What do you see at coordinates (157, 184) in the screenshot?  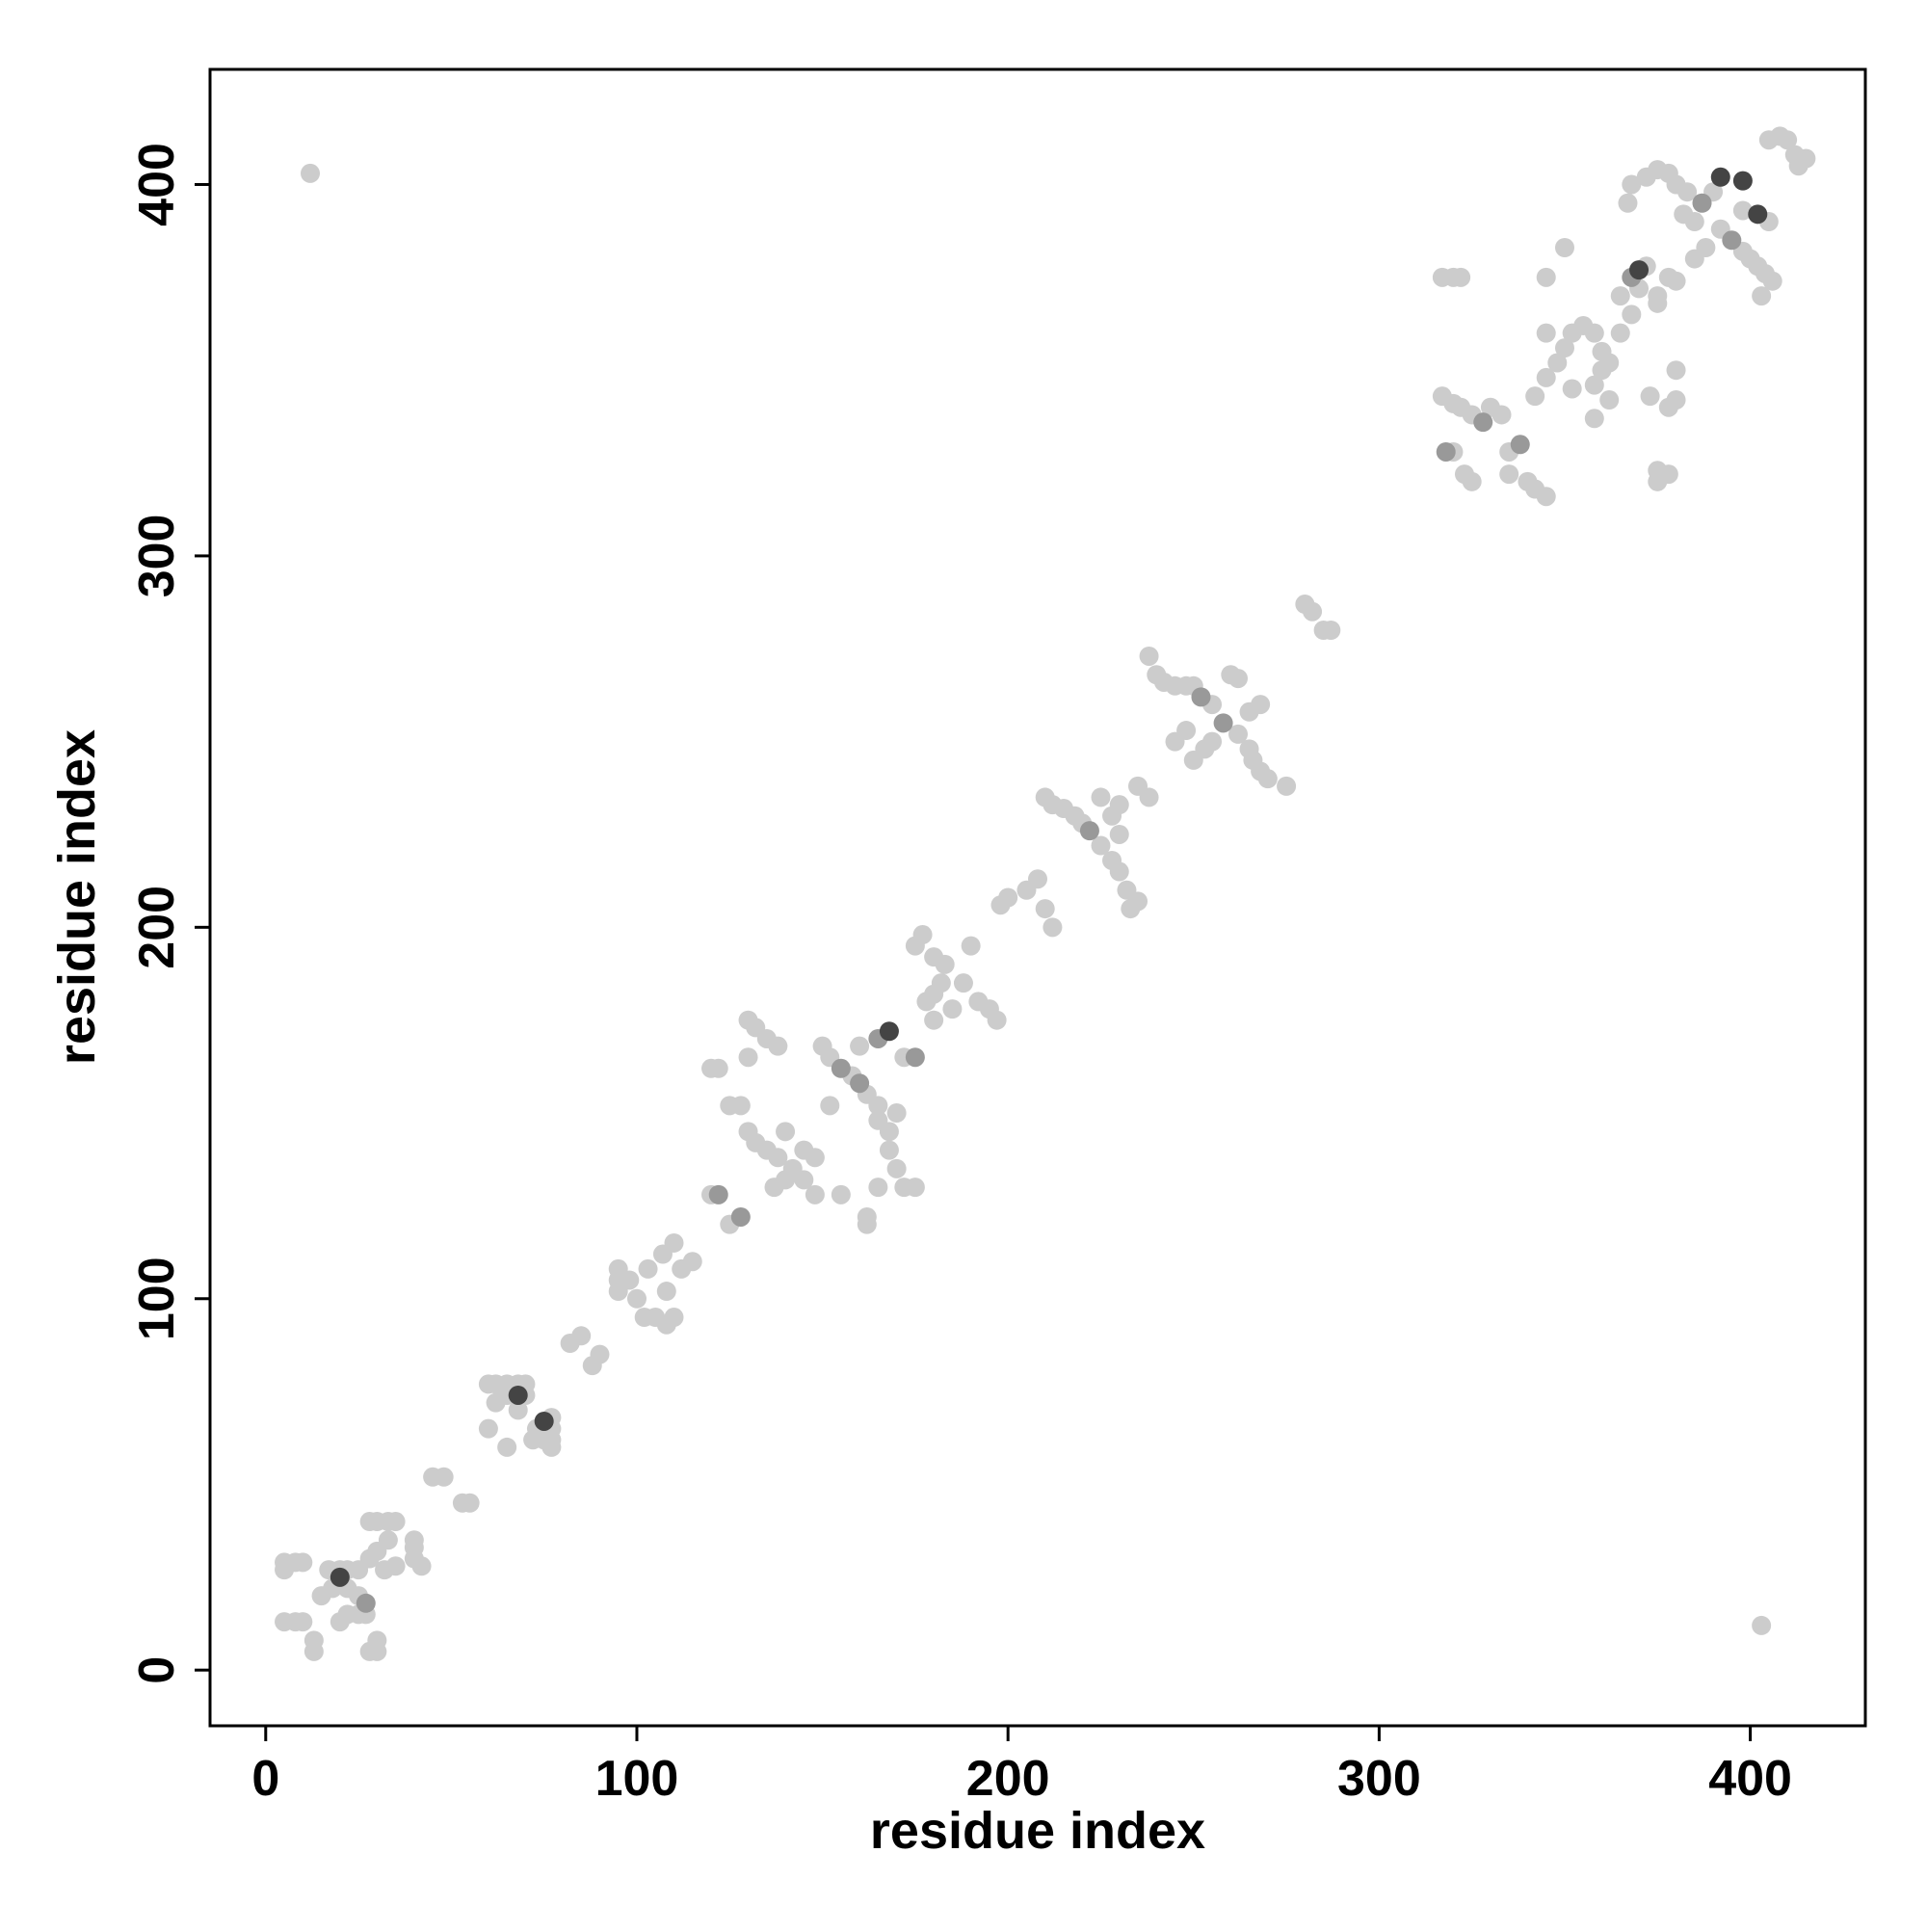 I see `y-tick-label: 400` at bounding box center [157, 184].